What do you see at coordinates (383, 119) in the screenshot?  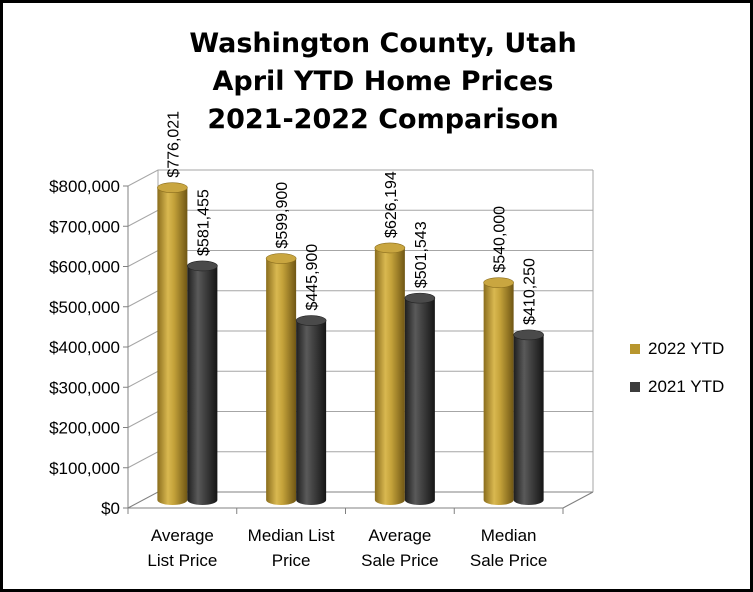 I see `title-line-3: 2021-2022 Comparison` at bounding box center [383, 119].